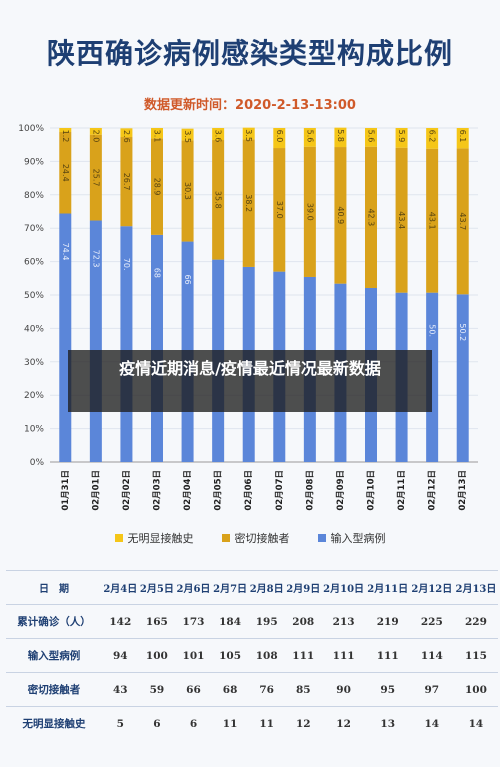  Describe the element at coordinates (475, 587) in the screenshot. I see `table-date: 2月13日` at that location.